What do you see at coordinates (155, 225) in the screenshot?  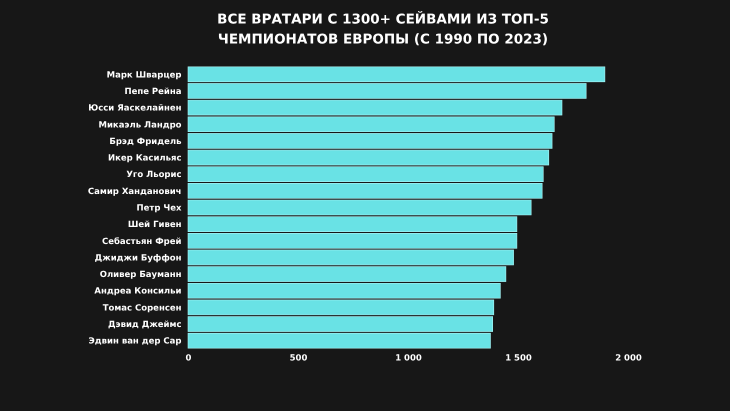 I see `y-tick-label: Шей Гивен` at bounding box center [155, 225].